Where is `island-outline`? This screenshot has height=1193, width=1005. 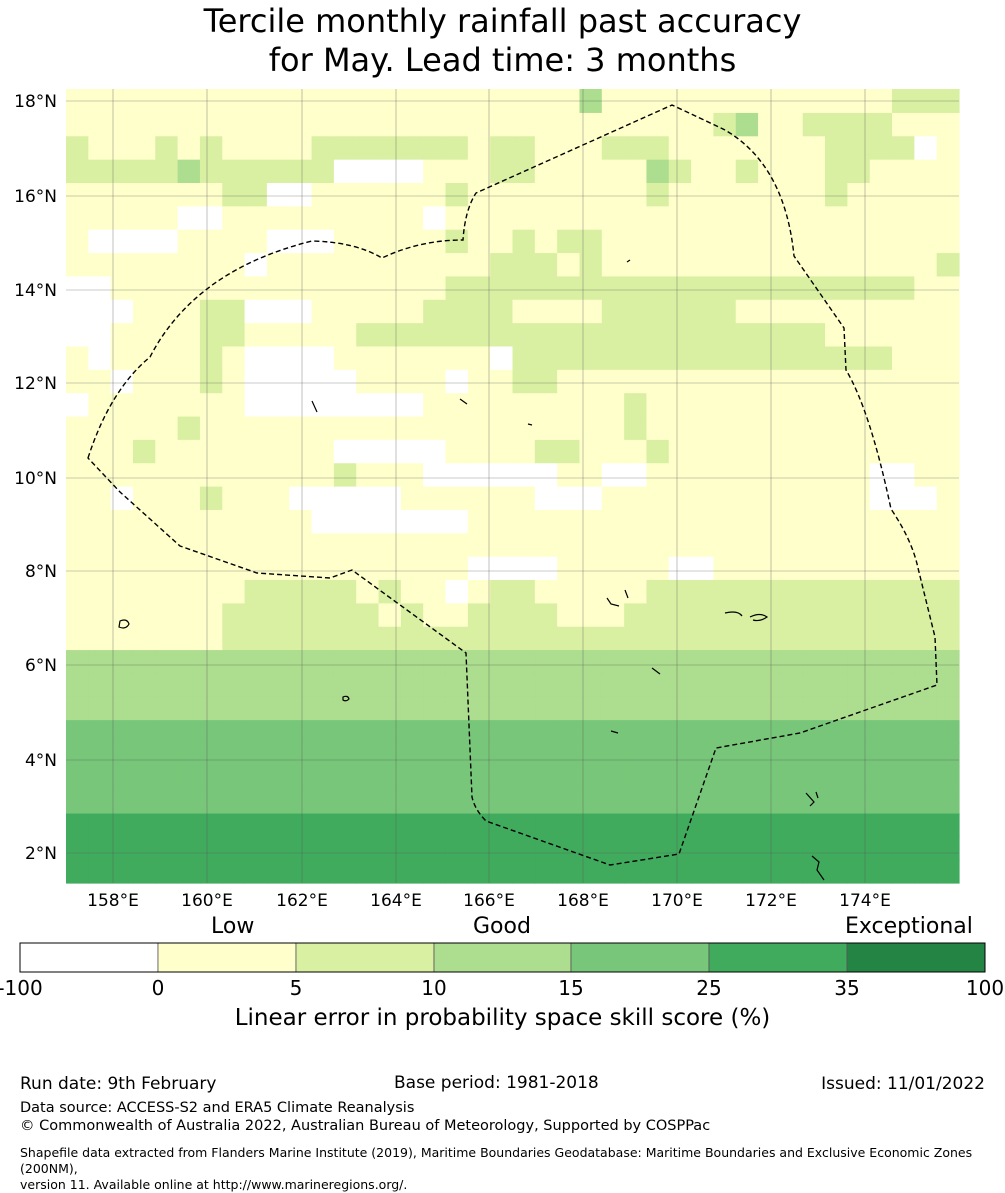 island-outline is located at coordinates (746, 616).